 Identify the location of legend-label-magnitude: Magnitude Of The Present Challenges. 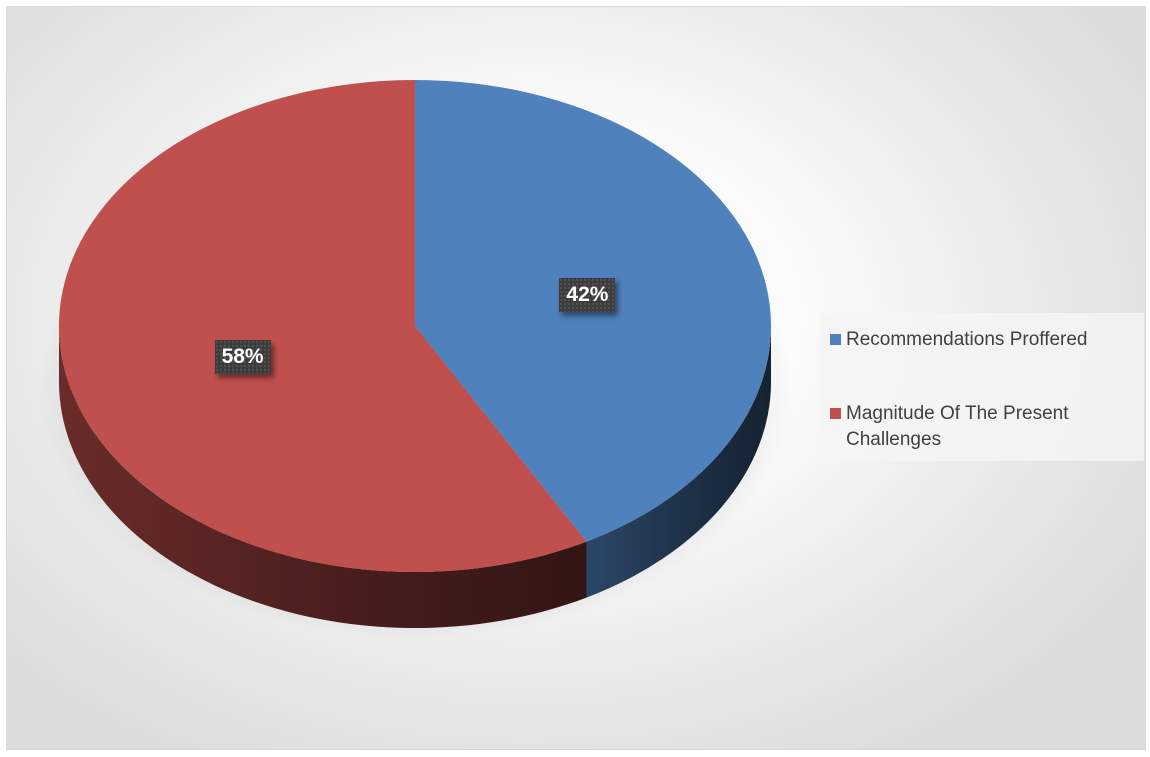
(957, 426).